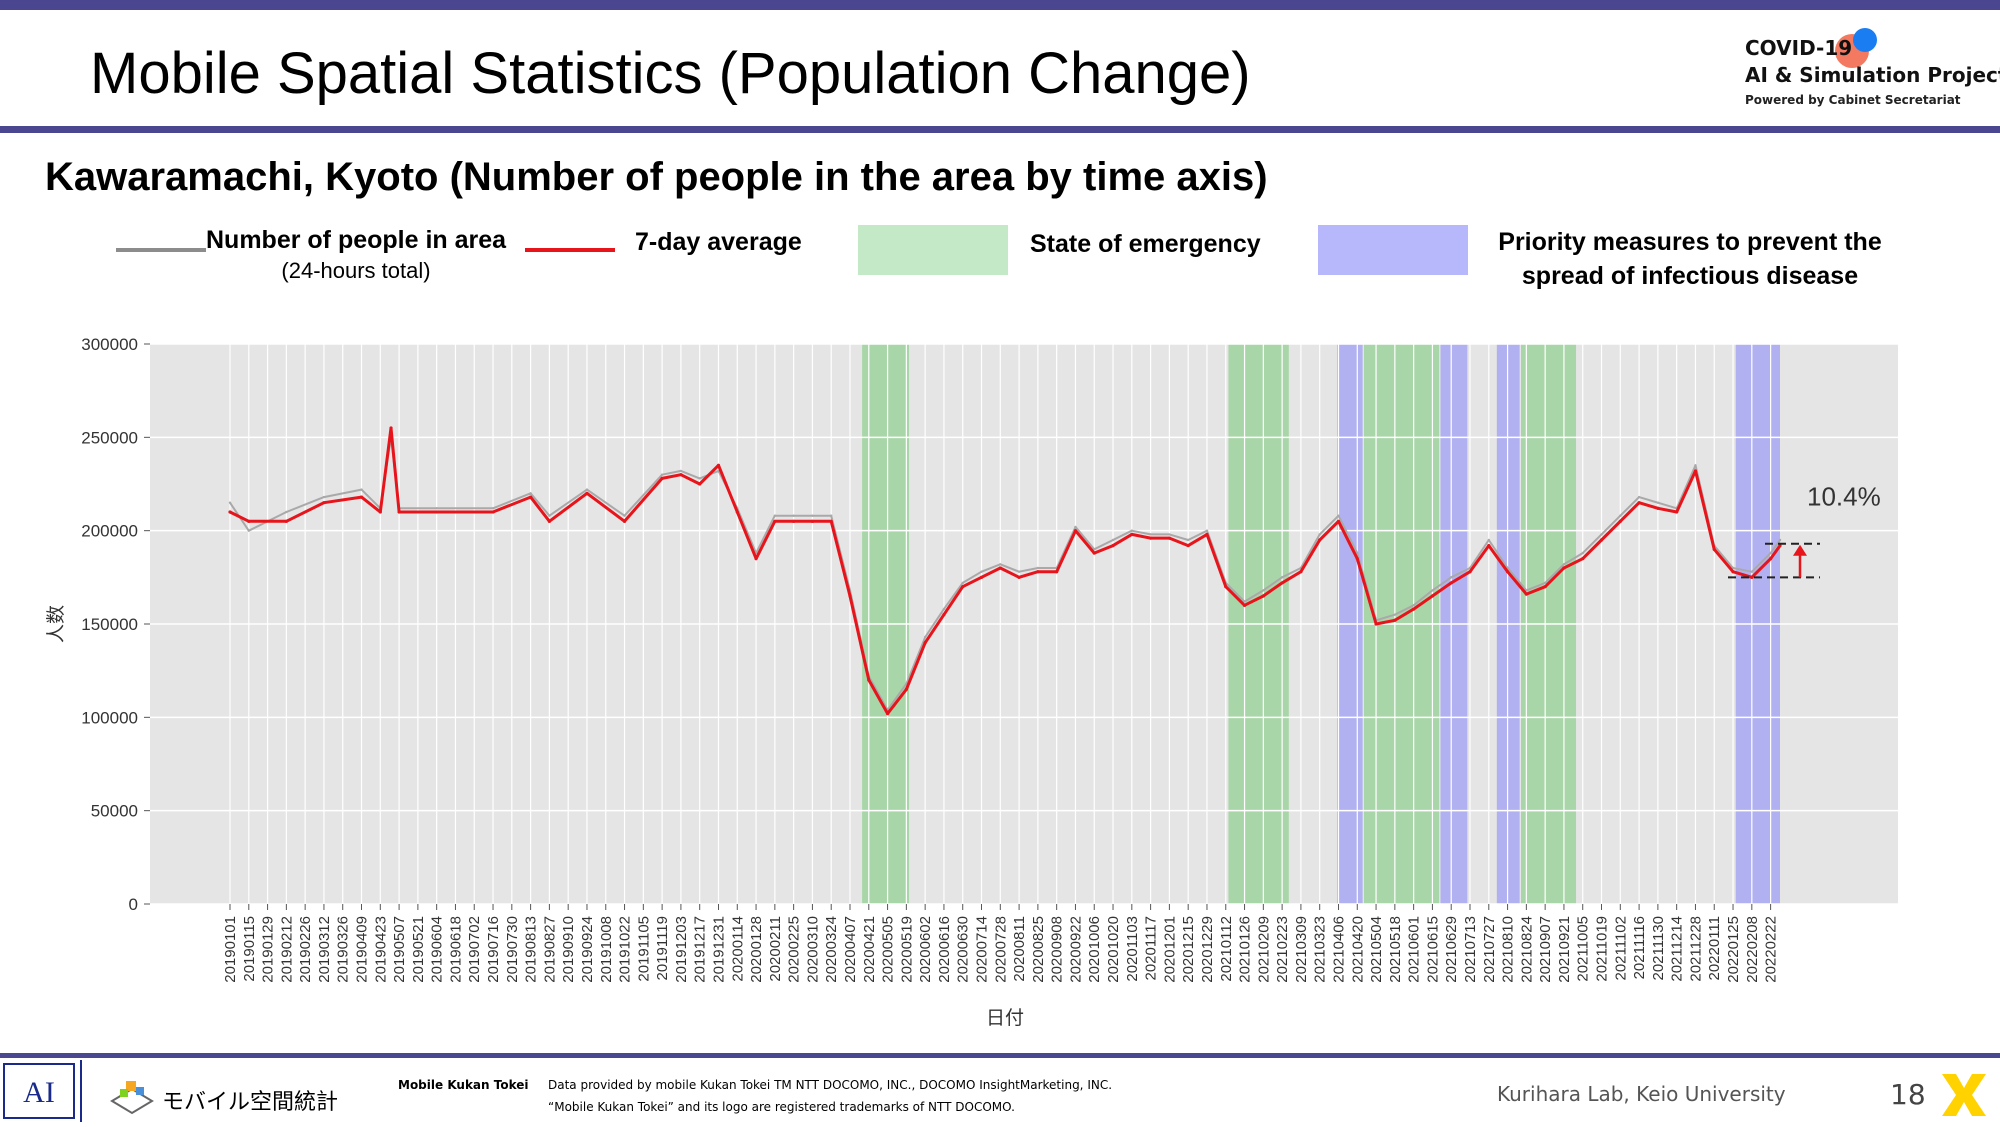 This screenshot has height=1127, width=2000. Describe the element at coordinates (1145, 244) in the screenshot. I see `legend-emergency-label: State of emergency` at that location.